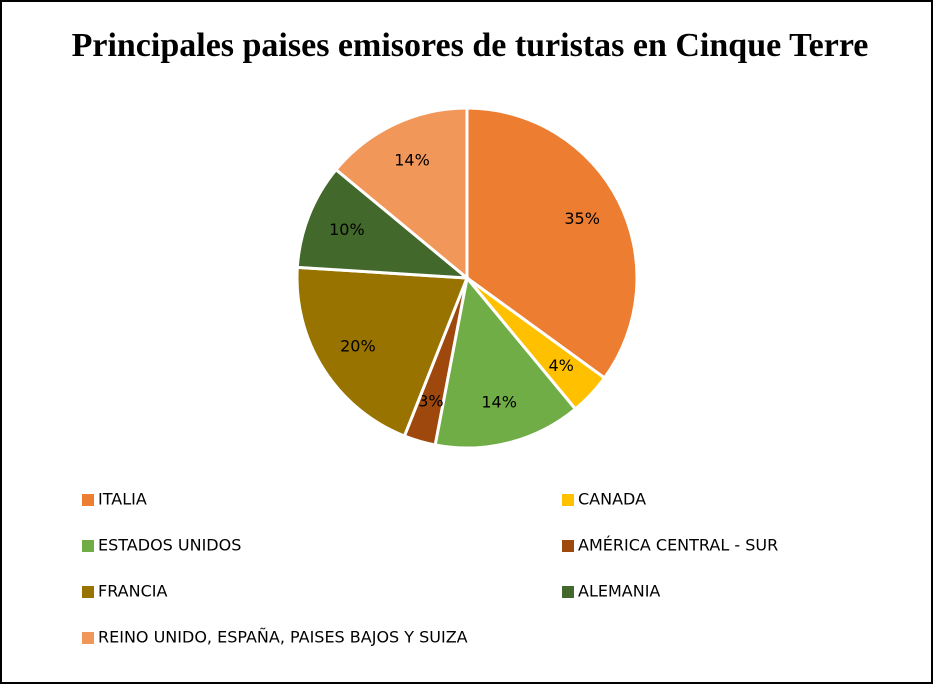 Image resolution: width=933 pixels, height=684 pixels. Describe the element at coordinates (619, 591) in the screenshot. I see `legend-label: ALEMANIA` at that location.